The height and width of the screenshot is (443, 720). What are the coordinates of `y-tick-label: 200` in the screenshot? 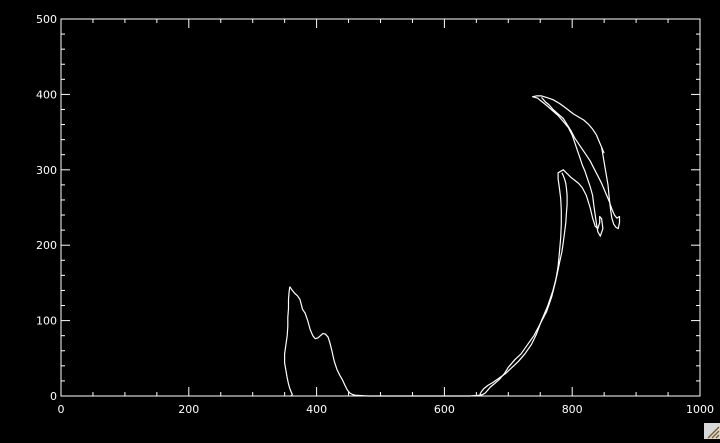 It's located at (46, 245).